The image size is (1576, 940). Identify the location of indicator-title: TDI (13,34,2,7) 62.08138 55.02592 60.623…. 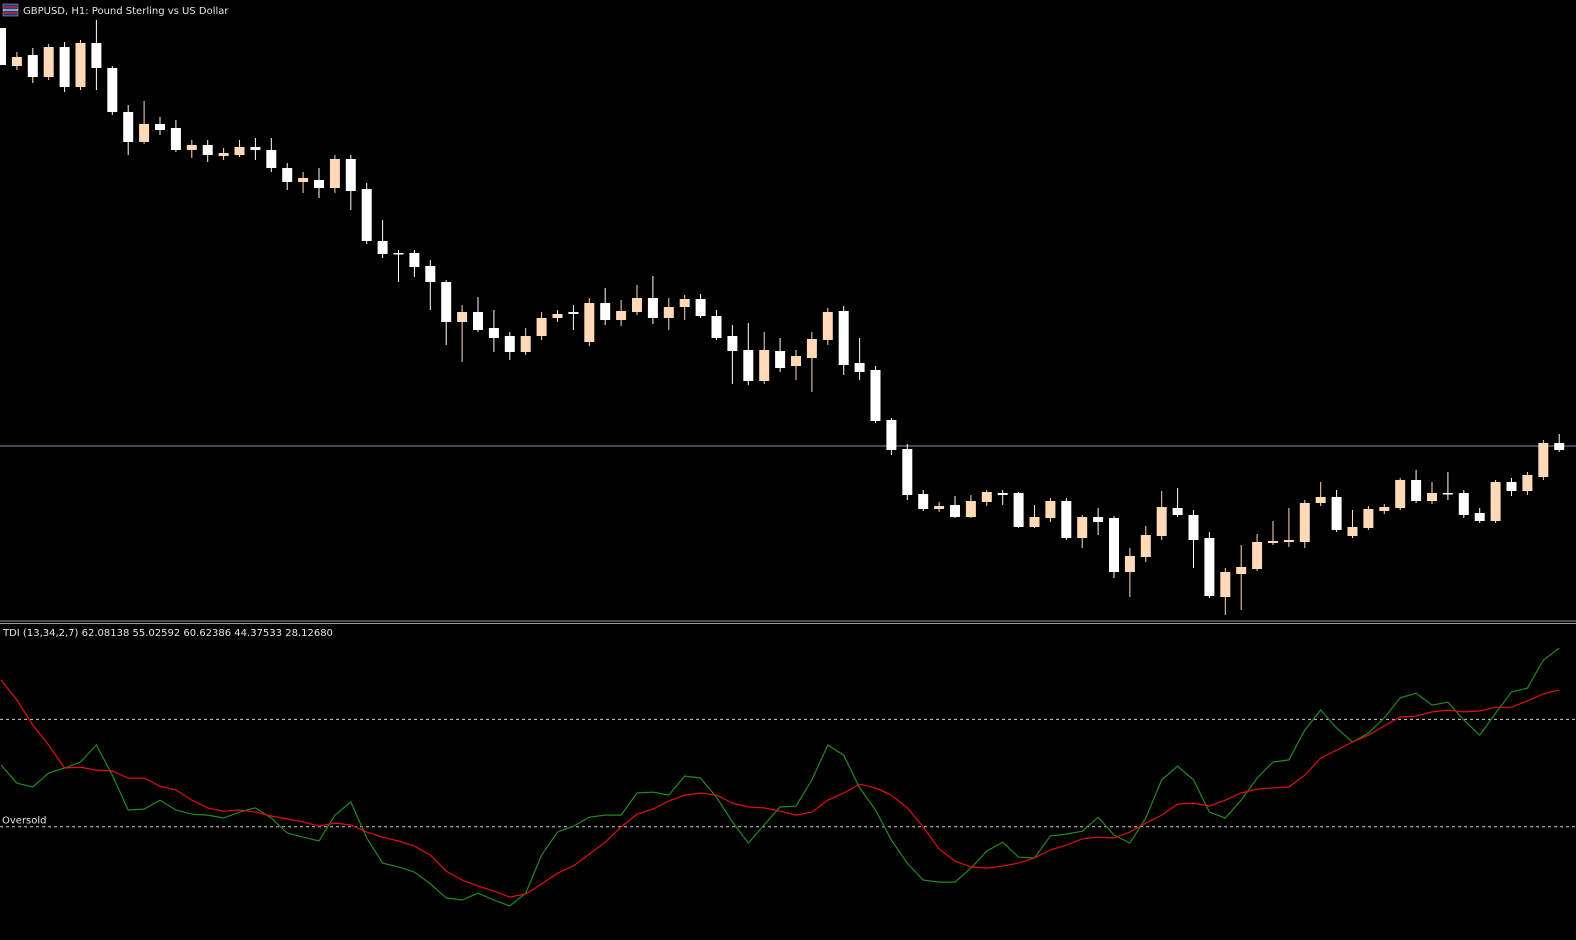
(167, 633).